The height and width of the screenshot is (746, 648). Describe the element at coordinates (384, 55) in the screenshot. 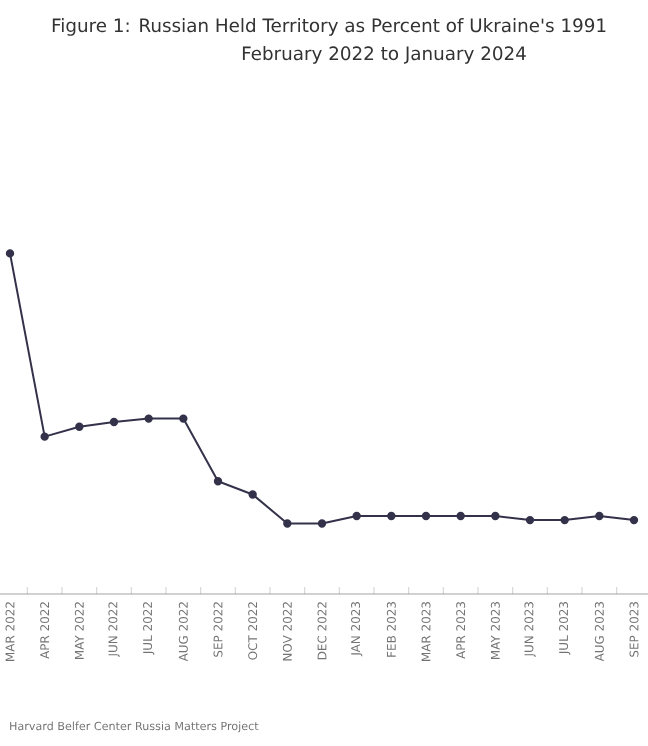

I see `chart-subtitle: February 2022 to January 2024` at that location.